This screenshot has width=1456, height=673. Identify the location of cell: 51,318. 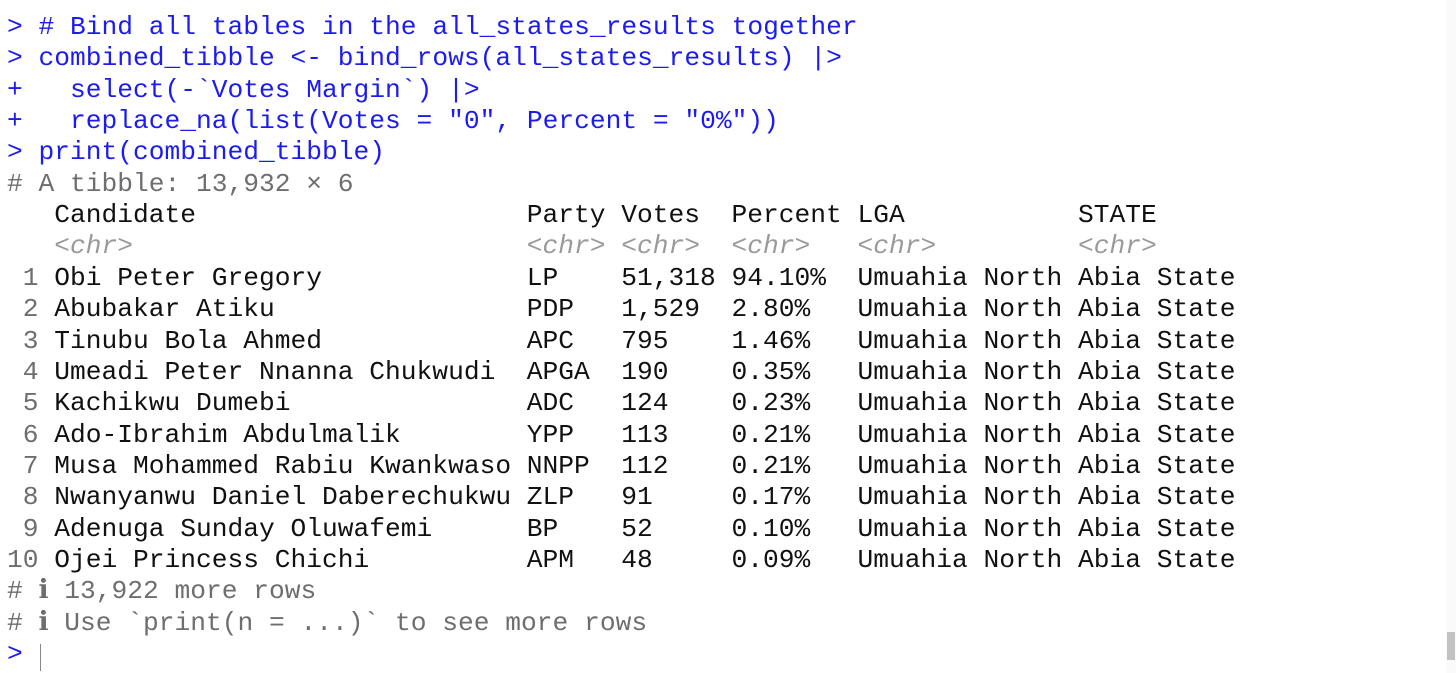
(668, 277).